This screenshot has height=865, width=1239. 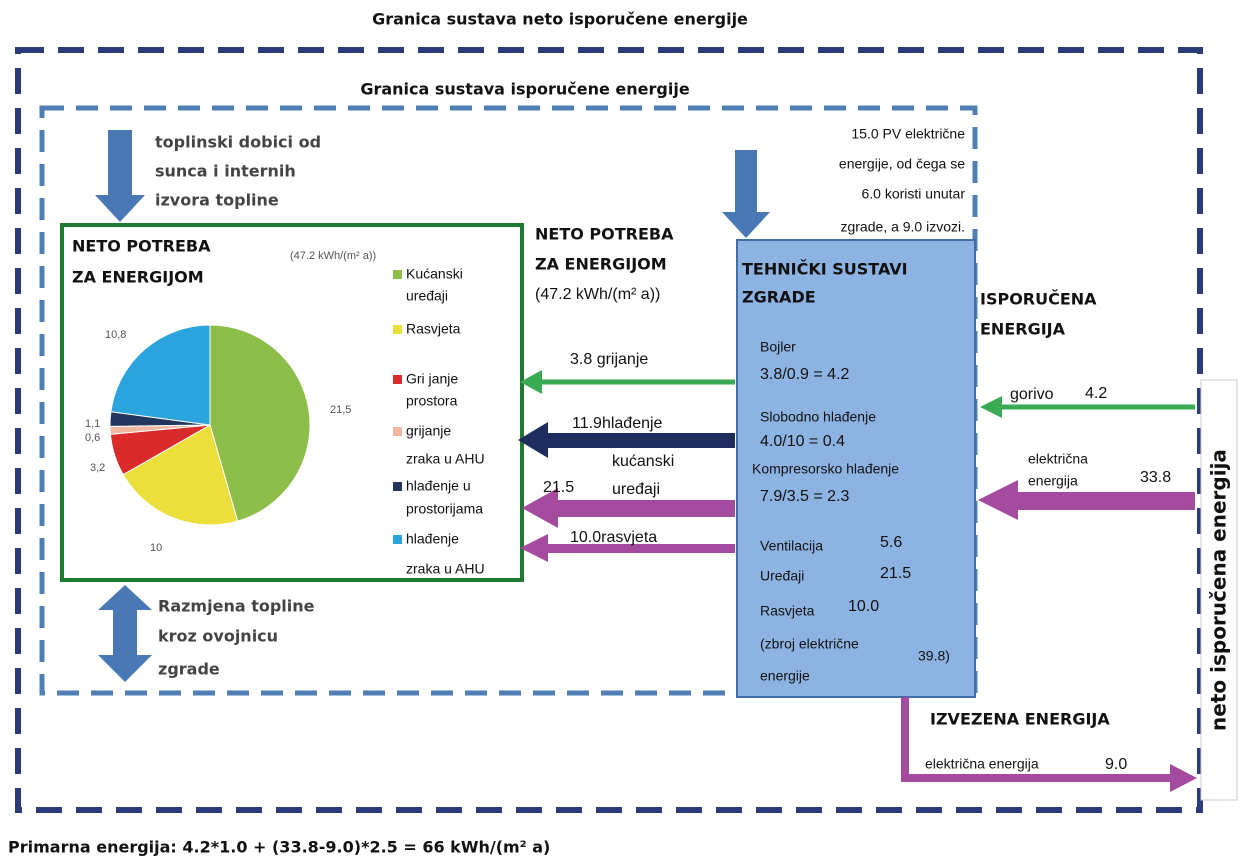 I want to click on flow-label: 3.8 grijanje, so click(x=609, y=359).